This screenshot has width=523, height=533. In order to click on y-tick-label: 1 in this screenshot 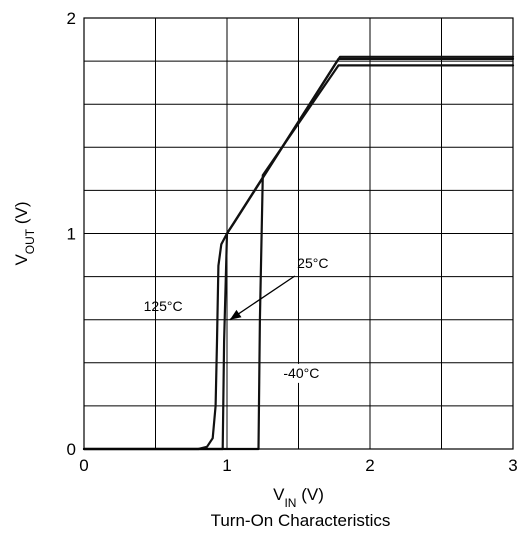, I will do `click(71, 234)`.